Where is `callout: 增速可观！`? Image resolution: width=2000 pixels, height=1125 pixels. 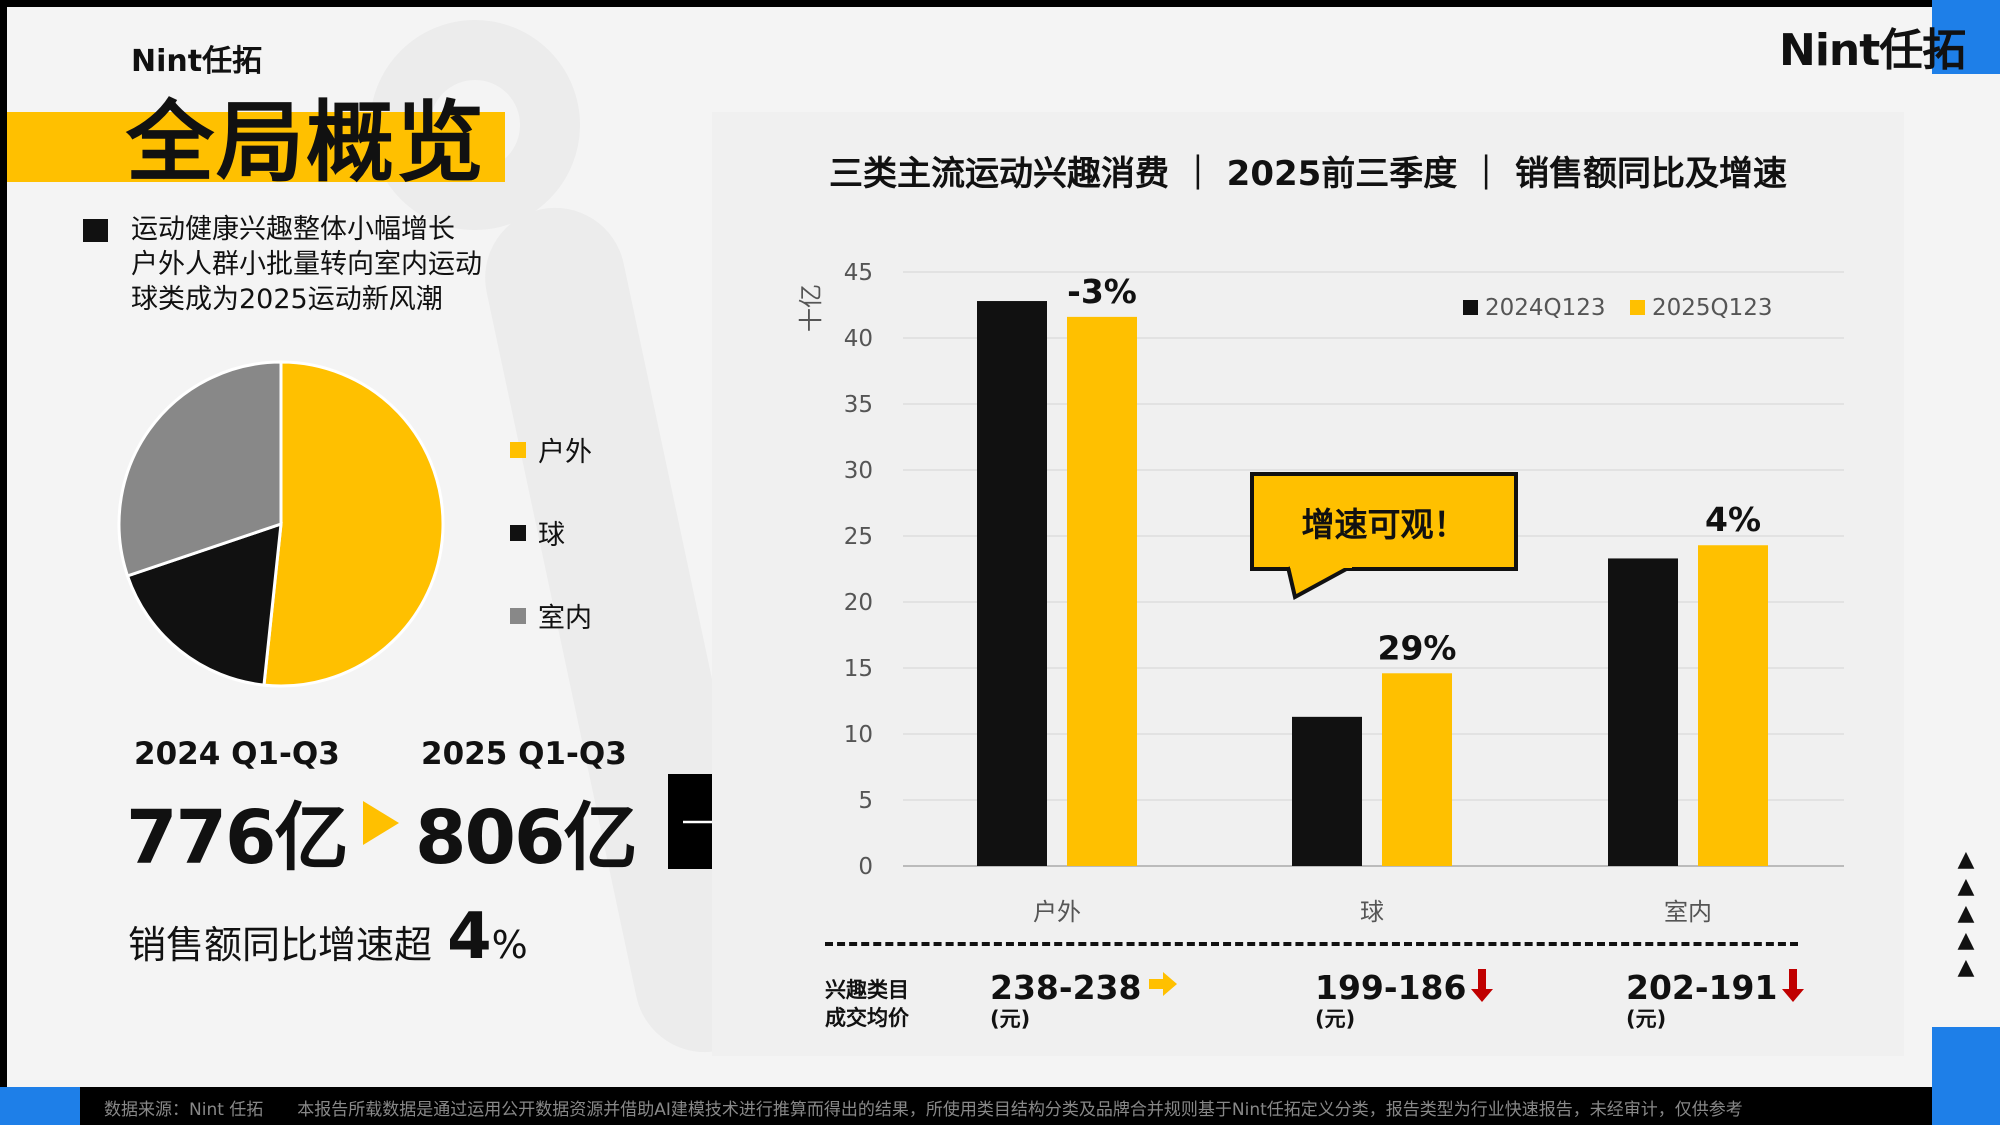 callout: 增速可观！ is located at coordinates (1384, 521).